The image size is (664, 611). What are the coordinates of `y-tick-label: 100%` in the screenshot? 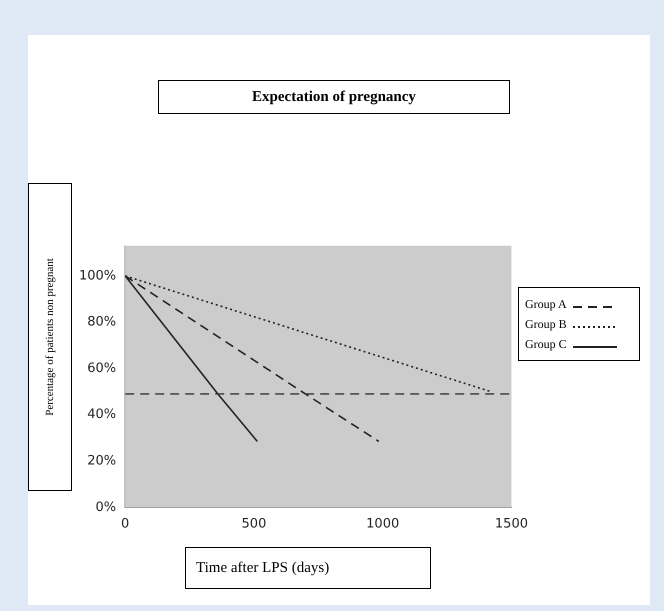 It's located at (97, 276).